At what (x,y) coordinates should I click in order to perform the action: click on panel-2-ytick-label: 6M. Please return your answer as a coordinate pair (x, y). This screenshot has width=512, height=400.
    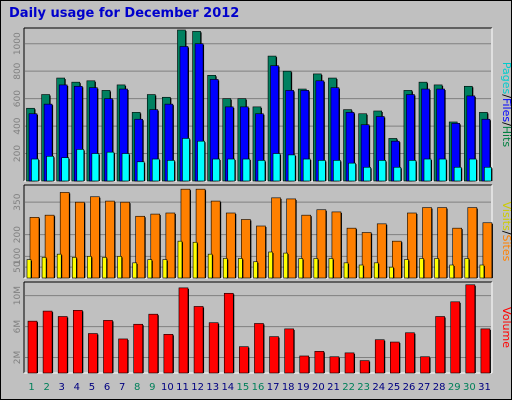
    Looking at the image, I should click on (18, 327).